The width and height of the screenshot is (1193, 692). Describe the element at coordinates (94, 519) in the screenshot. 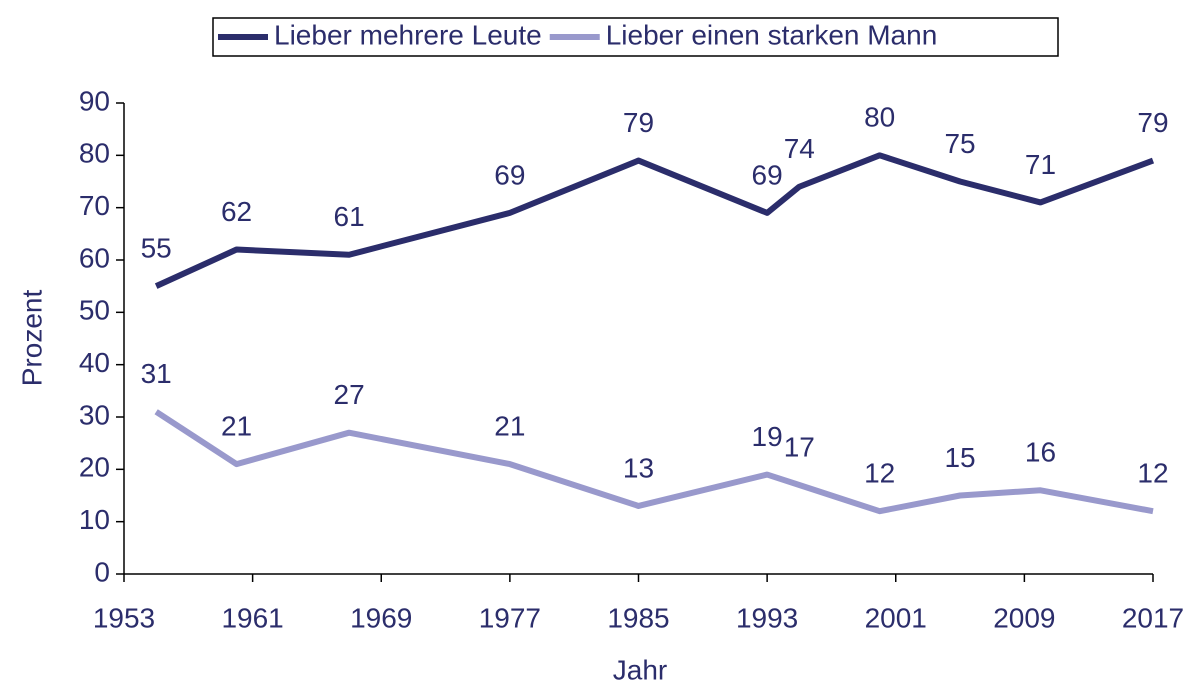

I see `y-tick-label: 10` at that location.